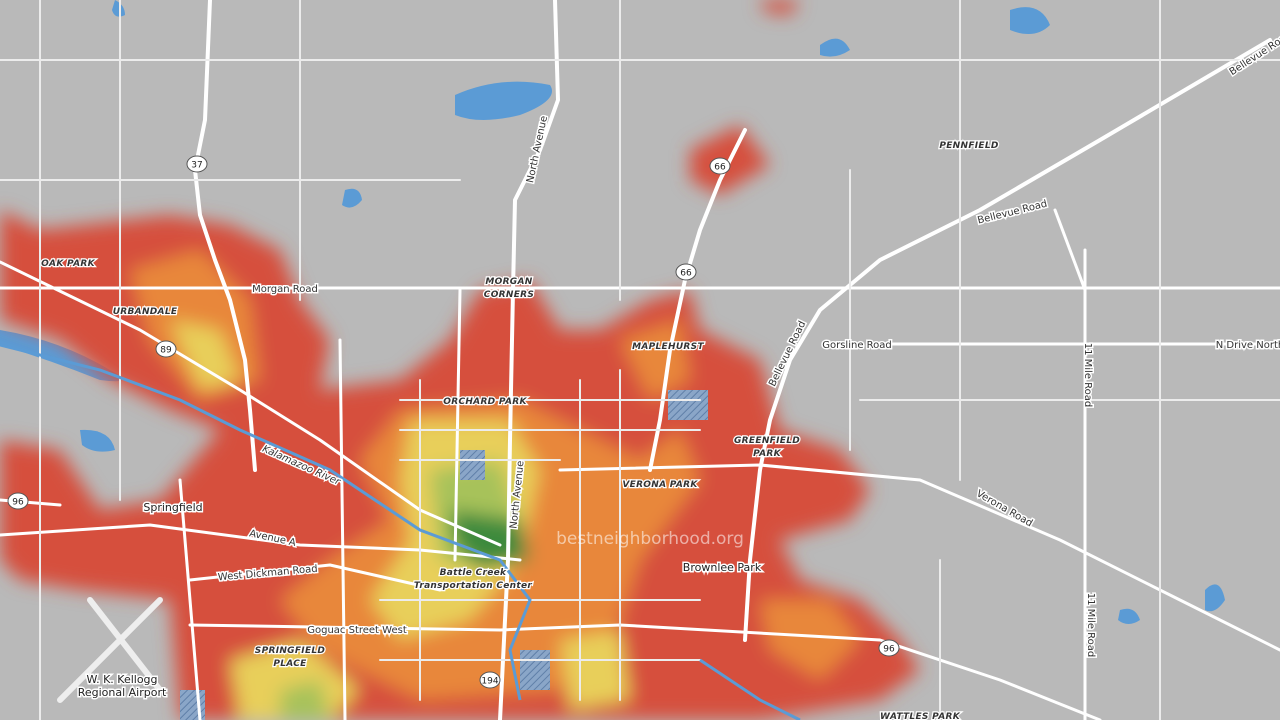  I want to click on road-label: N Drive North, so click(1248, 345).